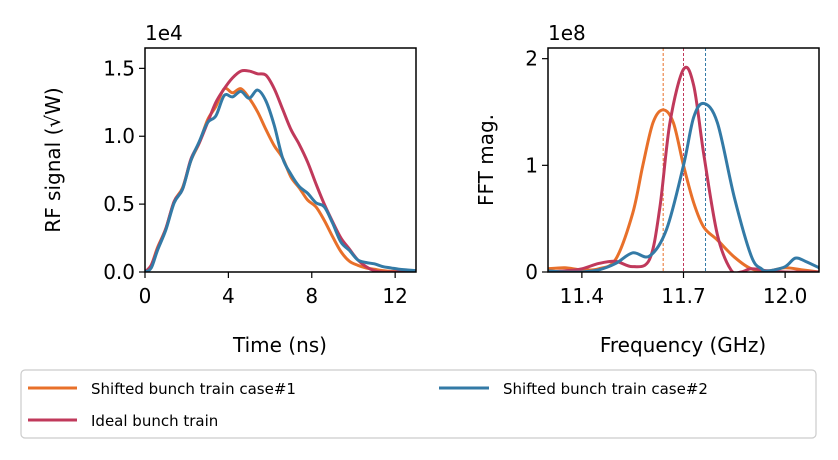 The image size is (838, 460). I want to click on time-ytick-label: 0.0, so click(119, 272).